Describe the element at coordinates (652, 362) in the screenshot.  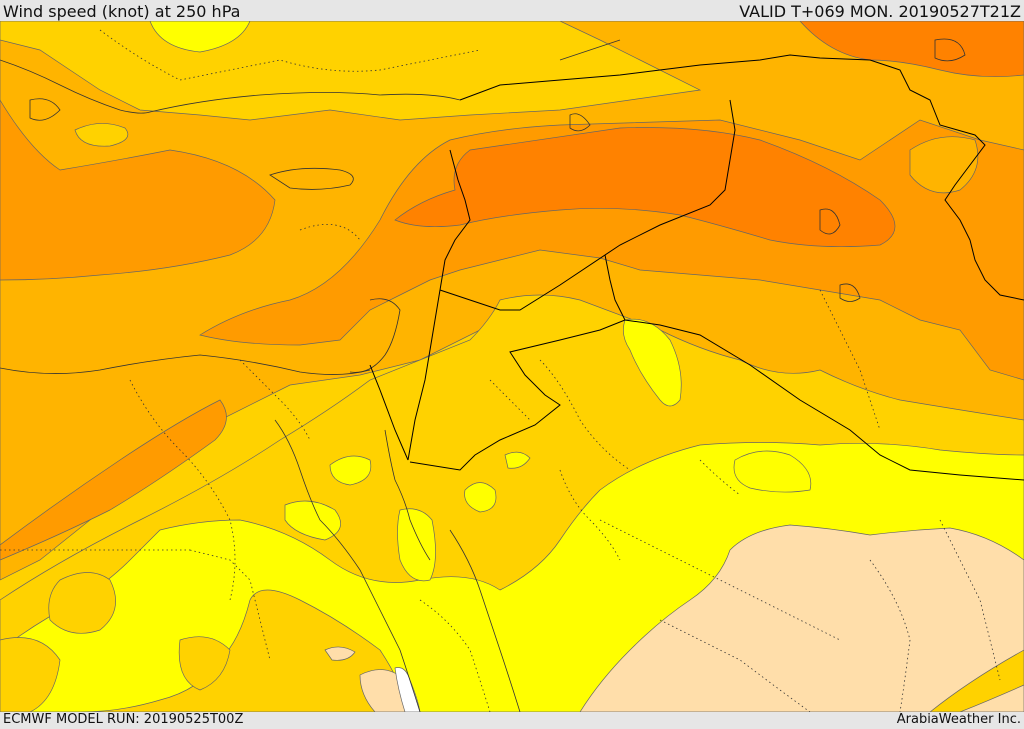
I see `contour-band-yellow-blob1` at that location.